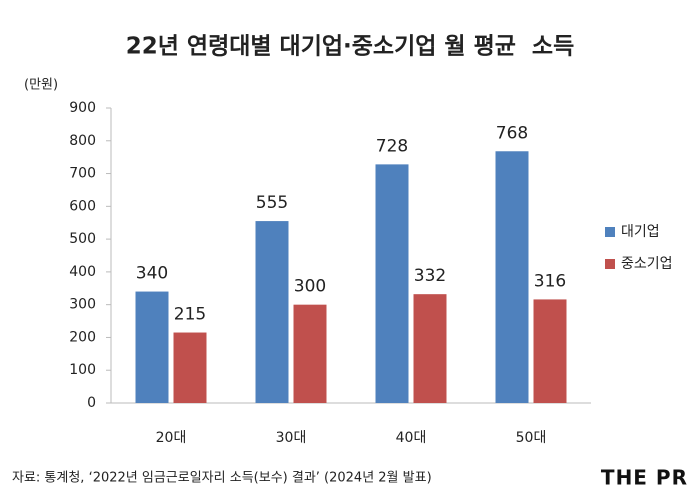  Describe the element at coordinates (82, 239) in the screenshot. I see `y-tick-label: 500` at that location.